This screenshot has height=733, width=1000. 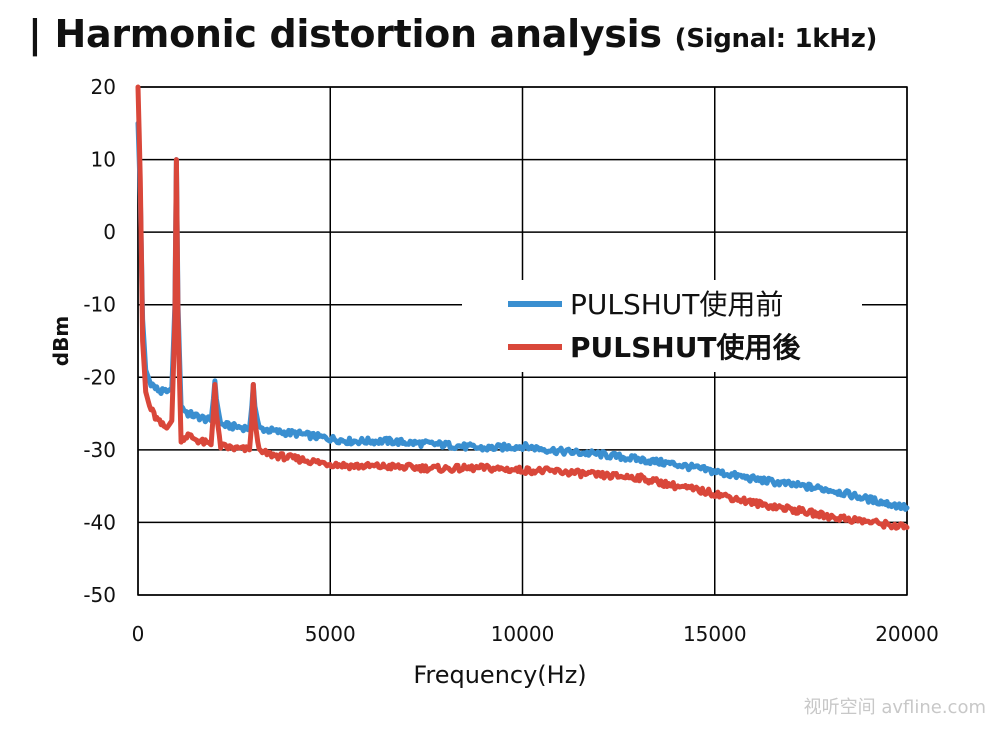 I want to click on legend: PULSHUT使用前 PULSHUT使用後, so click(x=662, y=326).